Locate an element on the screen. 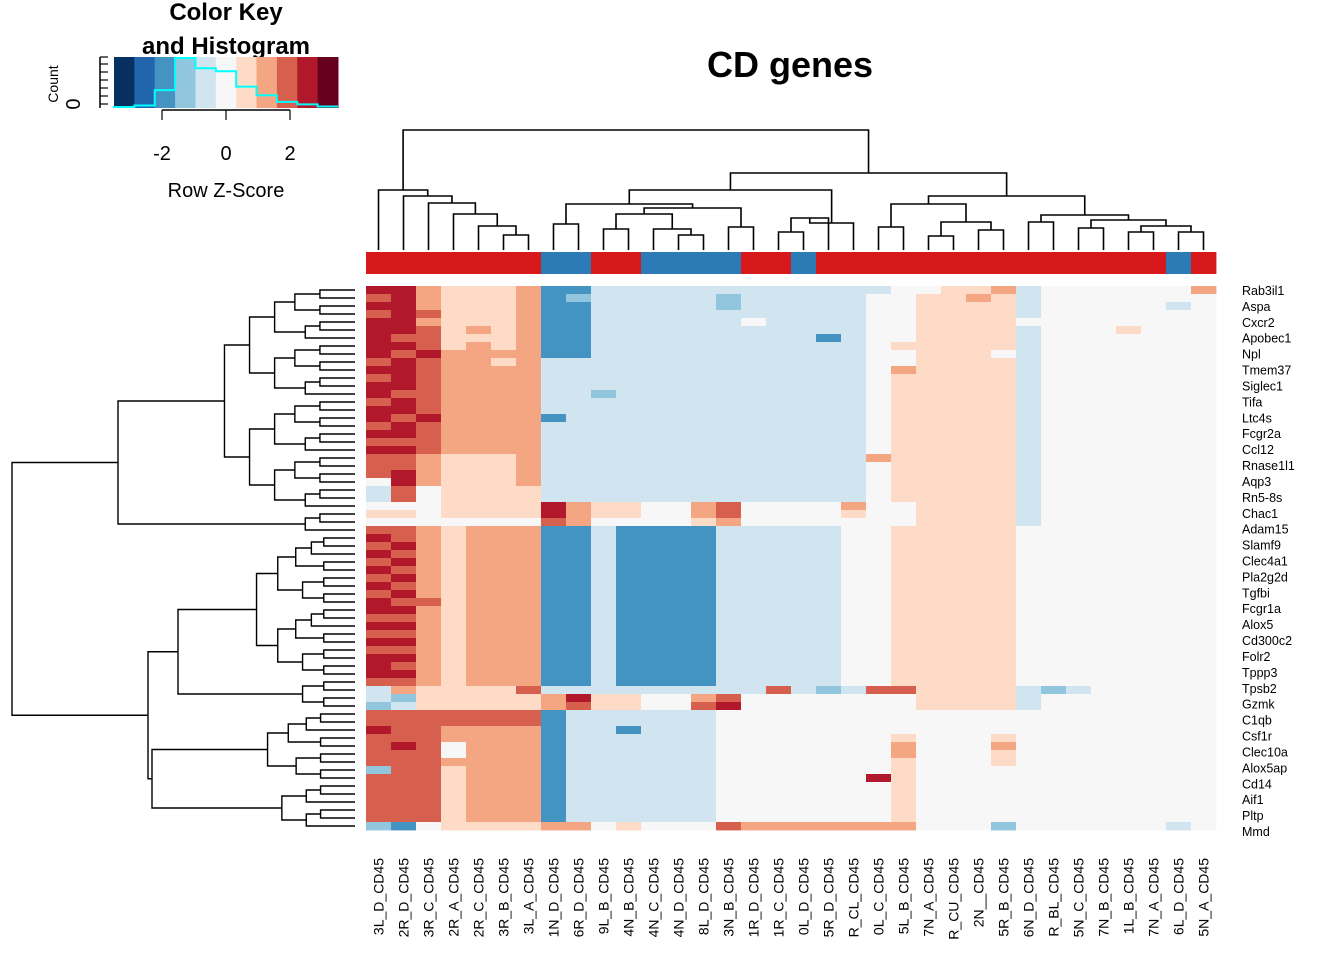 This screenshot has height=960, width=1344. row-label: Adam15 is located at coordinates (1265, 530).